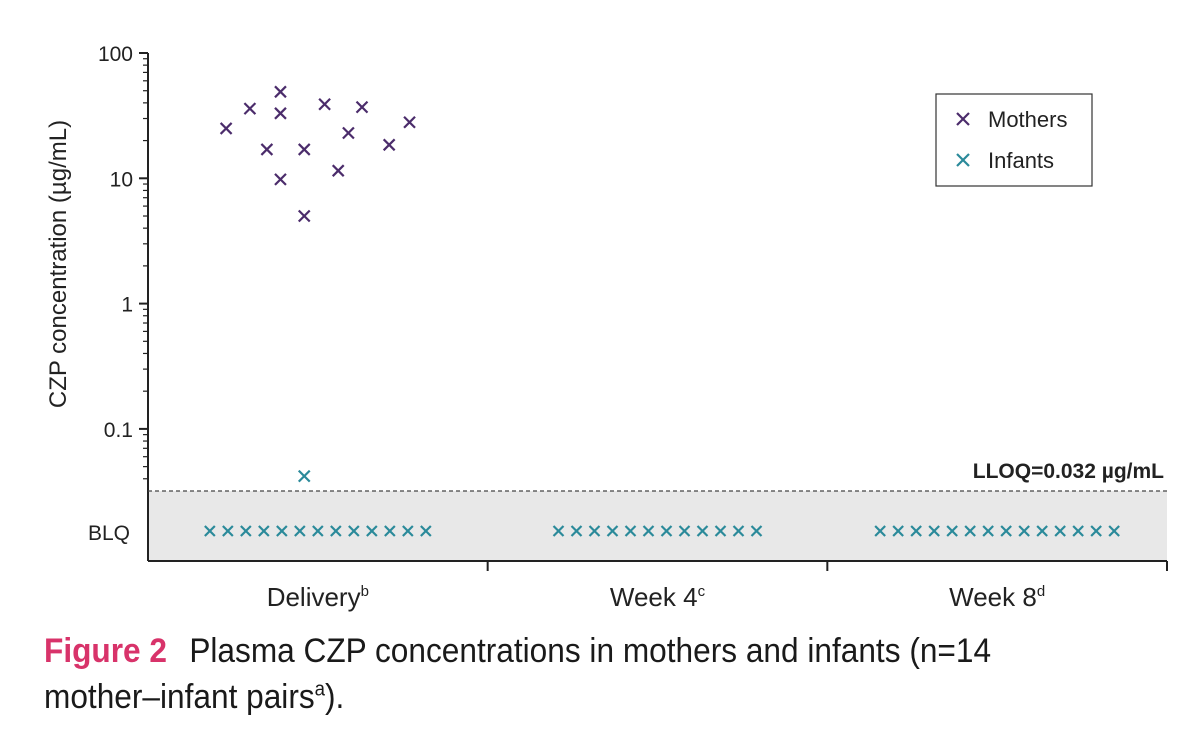 The width and height of the screenshot is (1197, 732). Describe the element at coordinates (335, 697) in the screenshot. I see `caption-end: ).` at that location.